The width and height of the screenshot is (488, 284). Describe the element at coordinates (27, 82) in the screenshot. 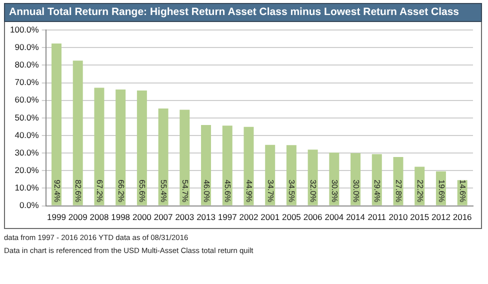

I see `y-tick-label: 70.0%` at that location.